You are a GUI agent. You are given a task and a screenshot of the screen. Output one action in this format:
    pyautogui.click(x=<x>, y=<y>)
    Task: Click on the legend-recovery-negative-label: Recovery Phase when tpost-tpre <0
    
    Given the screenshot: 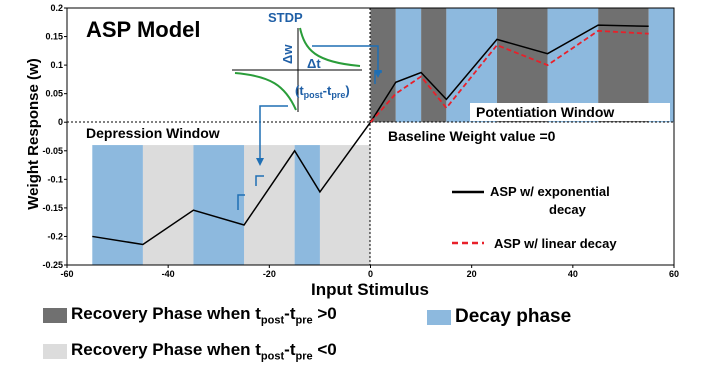 What is the action you would take?
    pyautogui.click(x=204, y=351)
    